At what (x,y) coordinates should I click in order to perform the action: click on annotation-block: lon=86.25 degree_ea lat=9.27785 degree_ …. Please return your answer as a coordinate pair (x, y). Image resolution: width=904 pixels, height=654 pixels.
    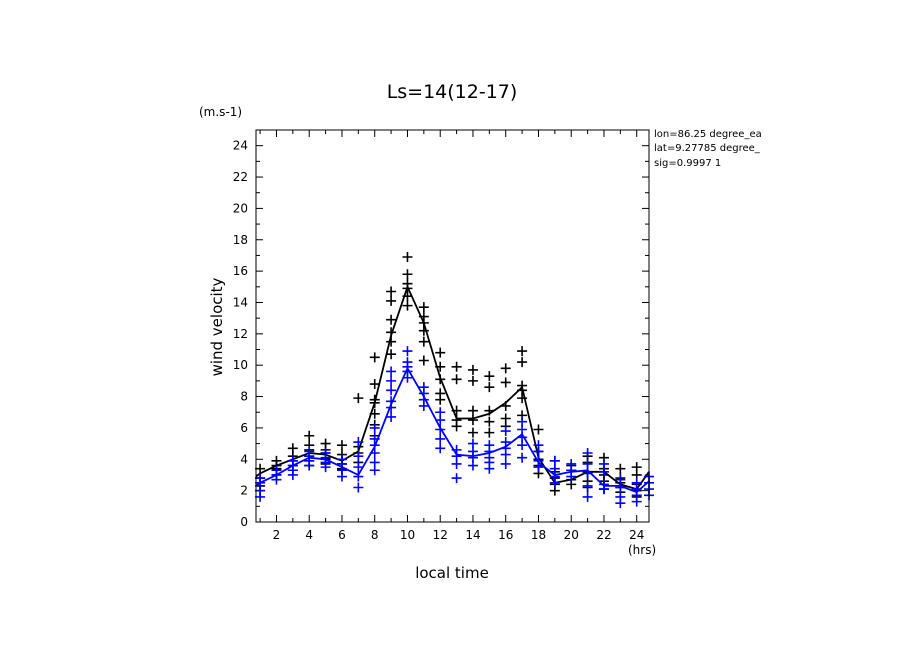
    Looking at the image, I should click on (708, 149).